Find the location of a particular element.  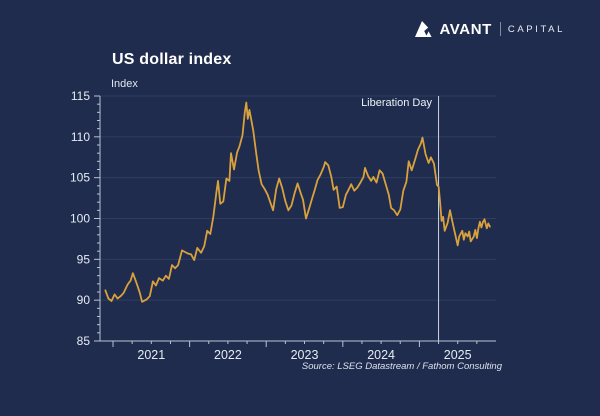

avant-mountain-icon is located at coordinates (424, 29).